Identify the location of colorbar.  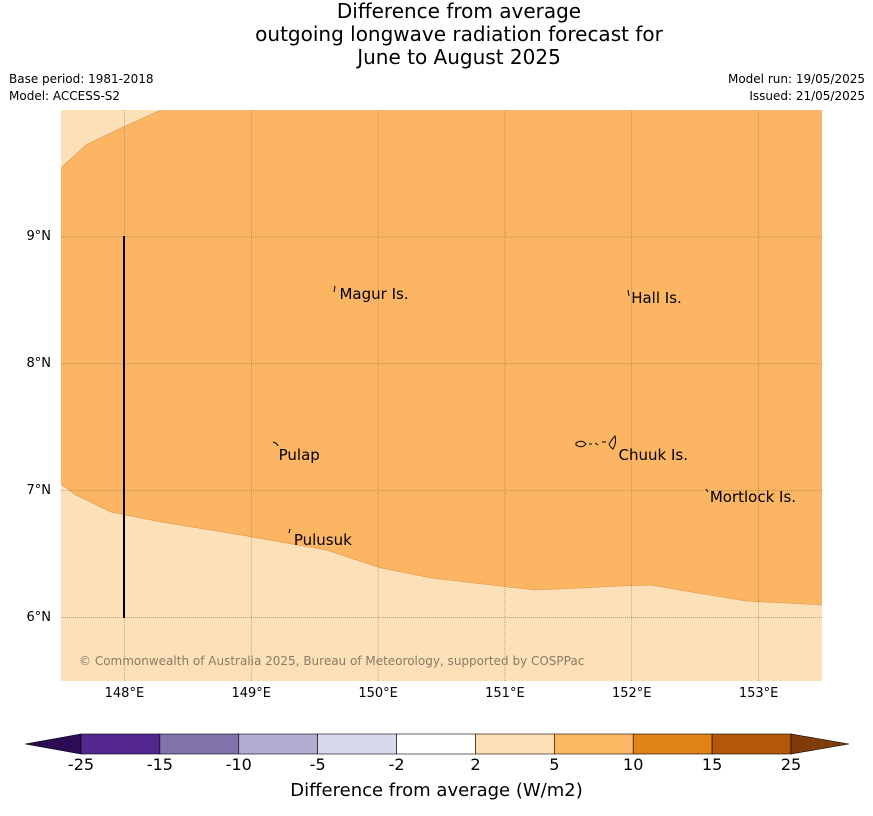
(437, 744).